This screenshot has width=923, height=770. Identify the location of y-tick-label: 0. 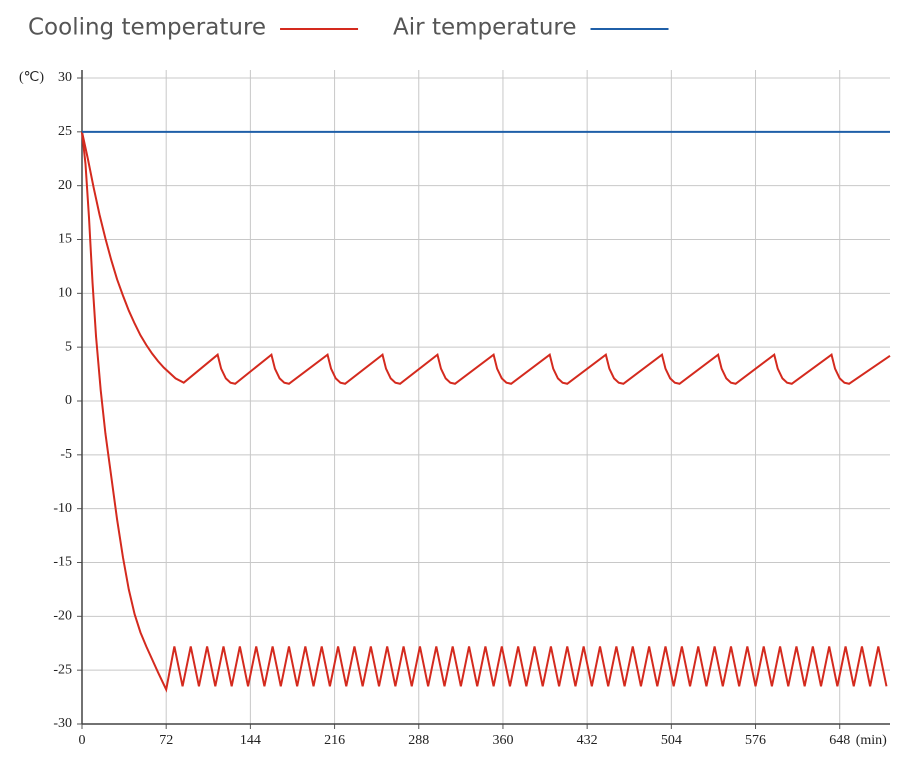
(68, 400).